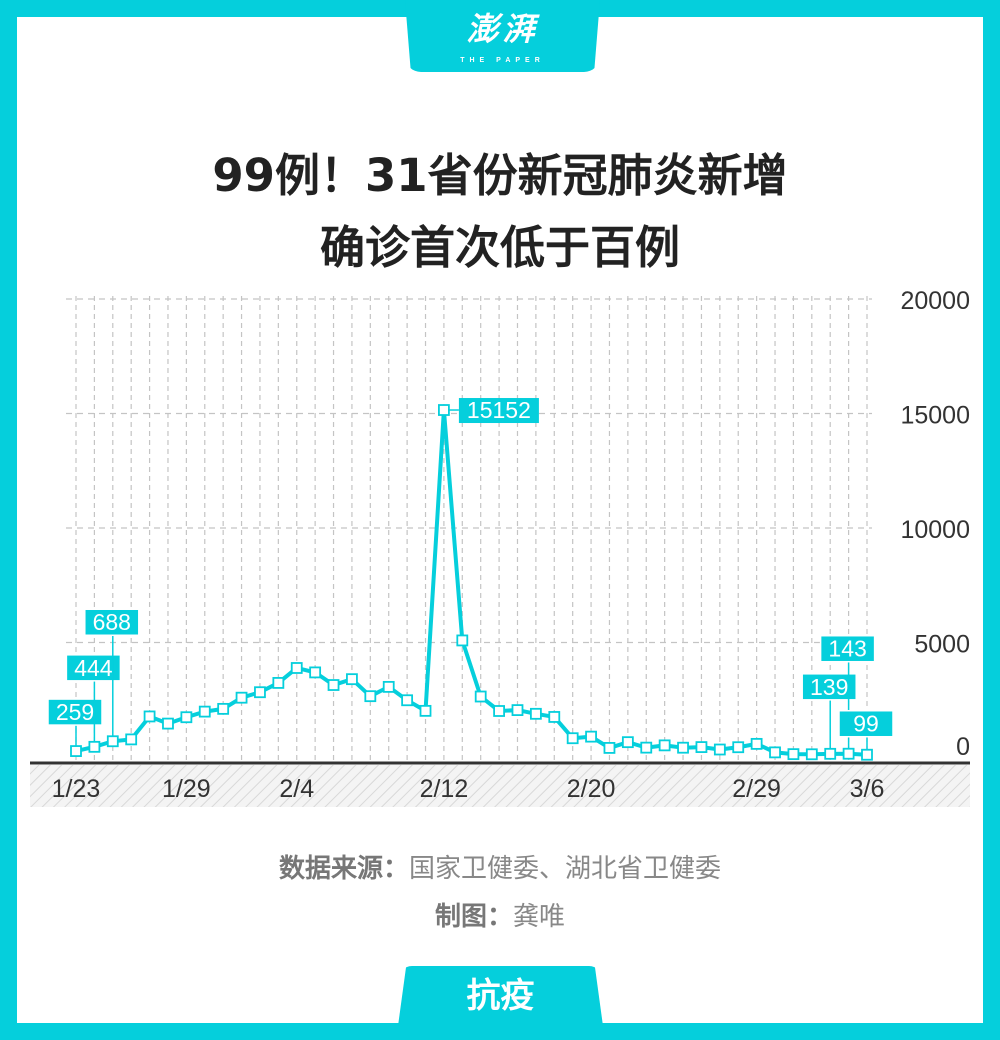  I want to click on data-label: 15152, so click(491, 410).